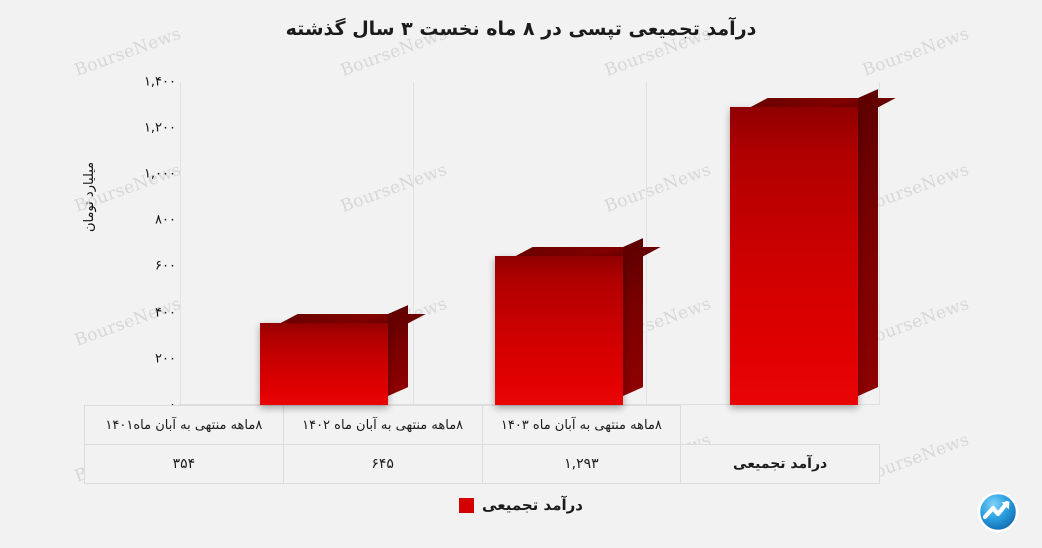  I want to click on table-corner-cell, so click(780, 425).